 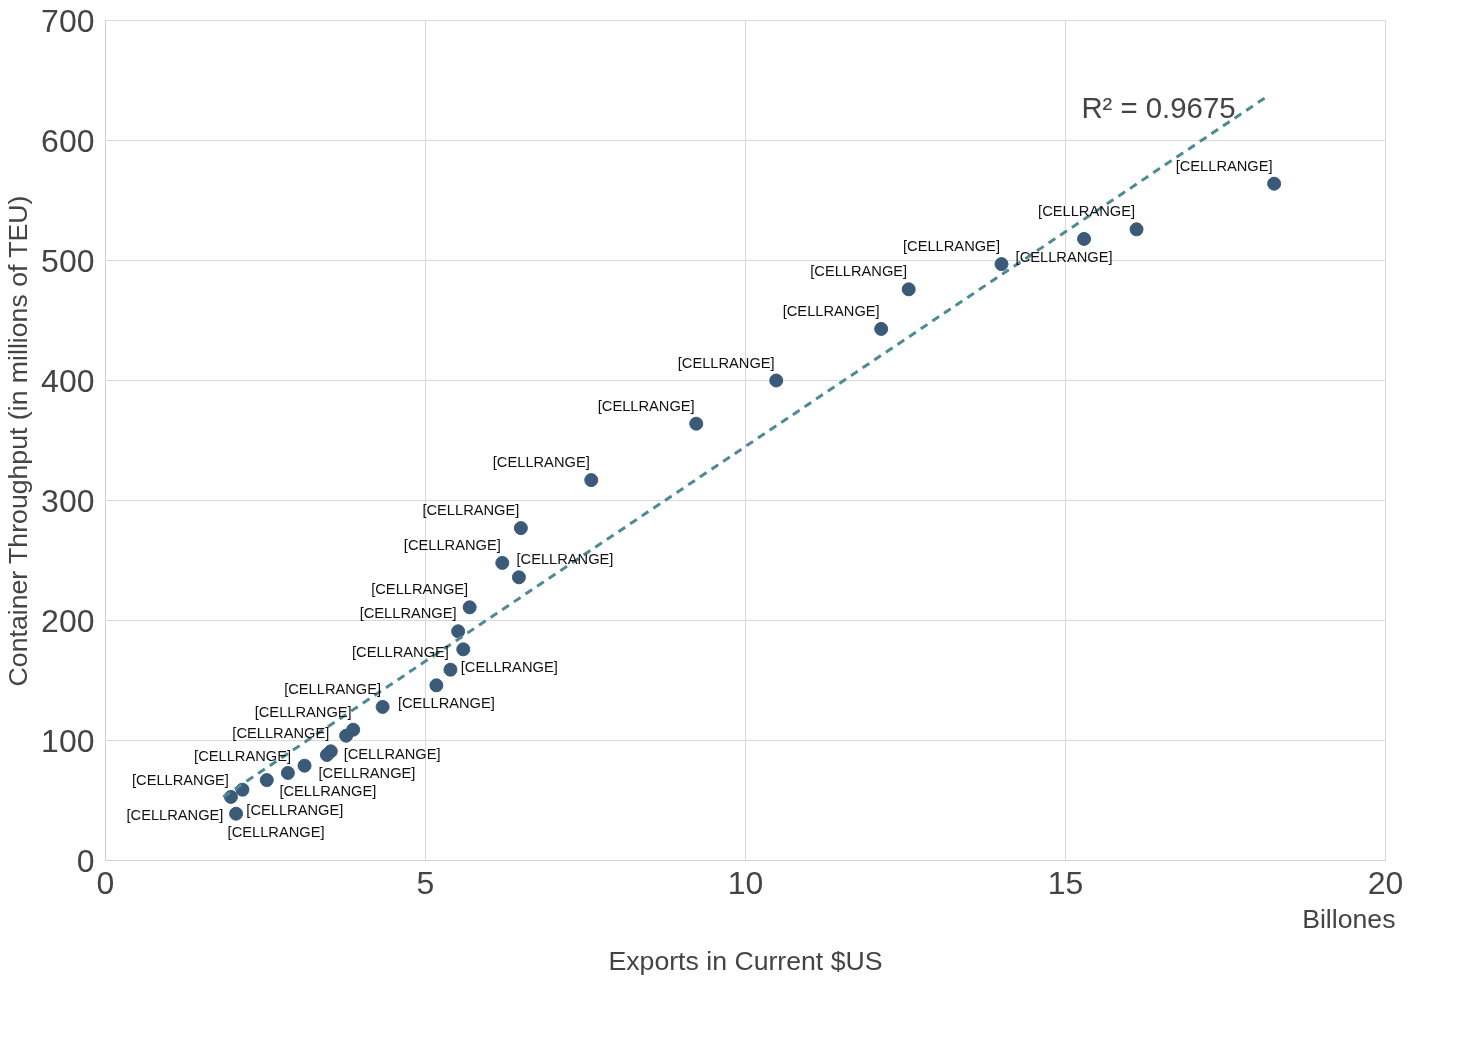 I want to click on y-tick-label: 700, so click(x=68, y=20).